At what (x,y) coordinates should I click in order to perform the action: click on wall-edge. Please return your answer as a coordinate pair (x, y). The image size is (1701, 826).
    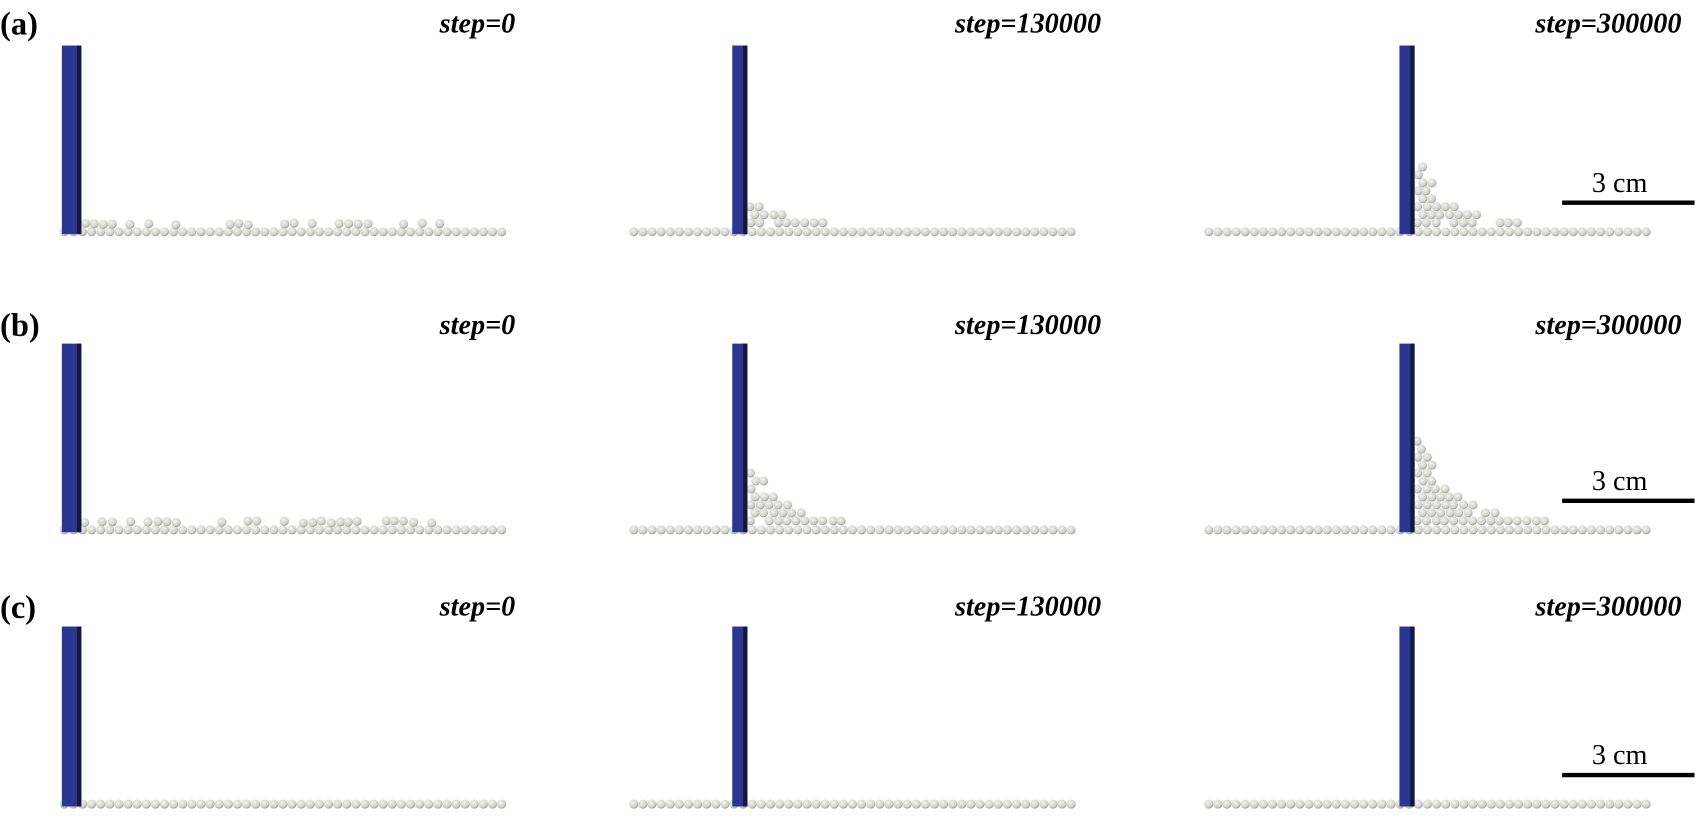
    Looking at the image, I should click on (79, 438).